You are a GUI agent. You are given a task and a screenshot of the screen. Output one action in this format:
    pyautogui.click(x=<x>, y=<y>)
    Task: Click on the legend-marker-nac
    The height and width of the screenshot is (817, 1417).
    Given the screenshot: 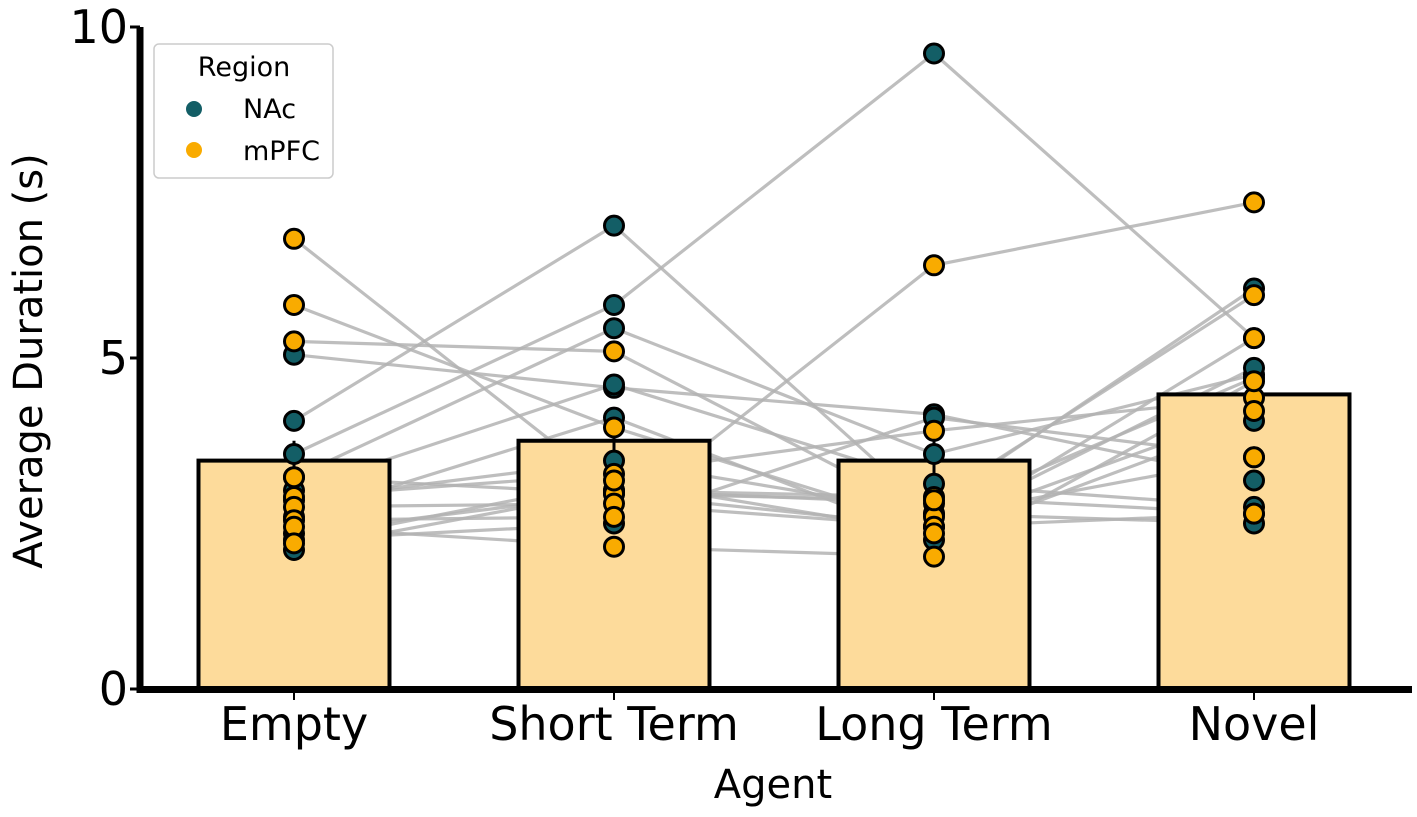 What is the action you would take?
    pyautogui.click(x=194, y=109)
    